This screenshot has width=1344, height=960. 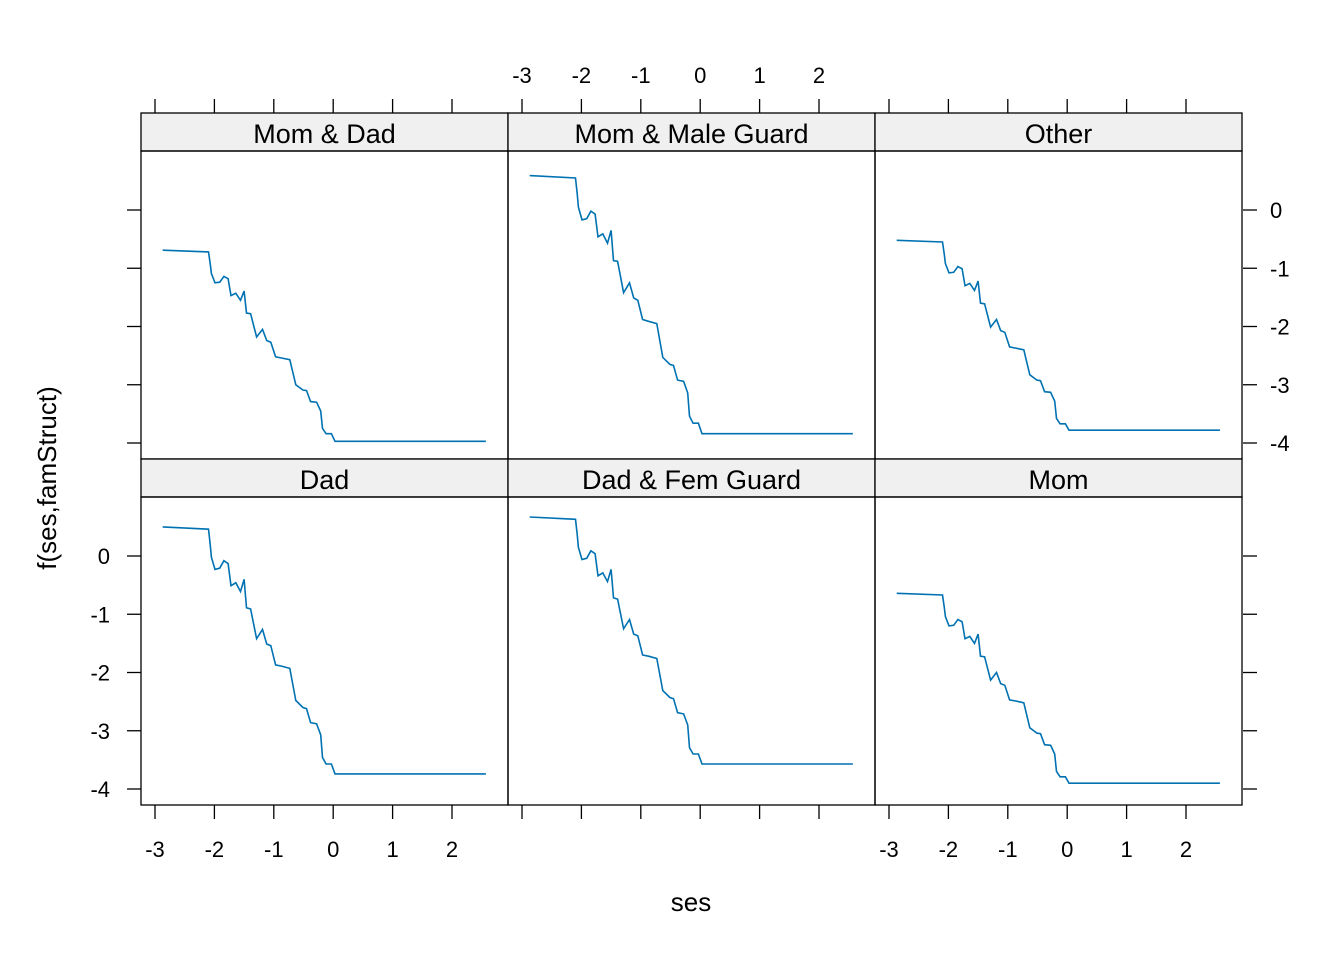 I want to click on panel-strip-label: Mom & Dad, so click(x=324, y=134).